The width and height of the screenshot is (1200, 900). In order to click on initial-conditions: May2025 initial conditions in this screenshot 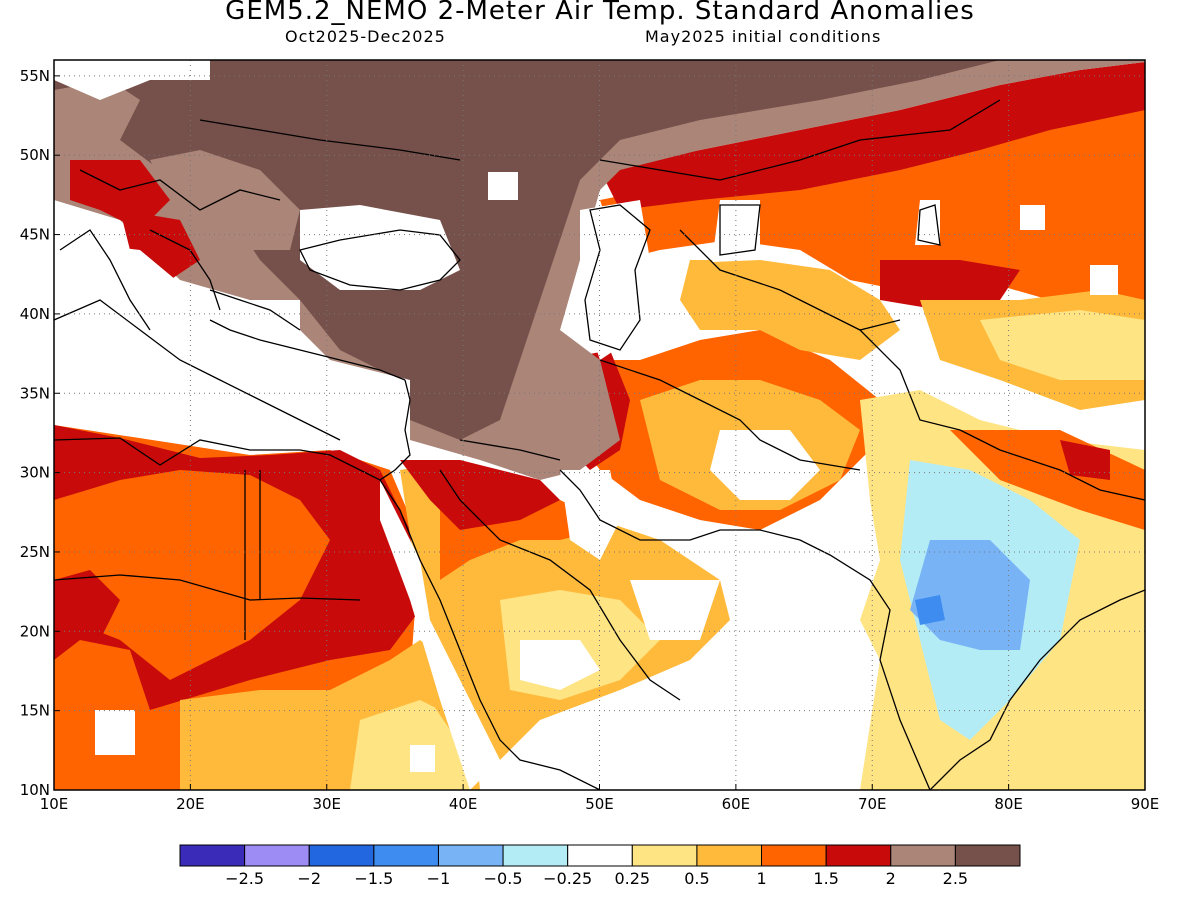, I will do `click(763, 36)`.